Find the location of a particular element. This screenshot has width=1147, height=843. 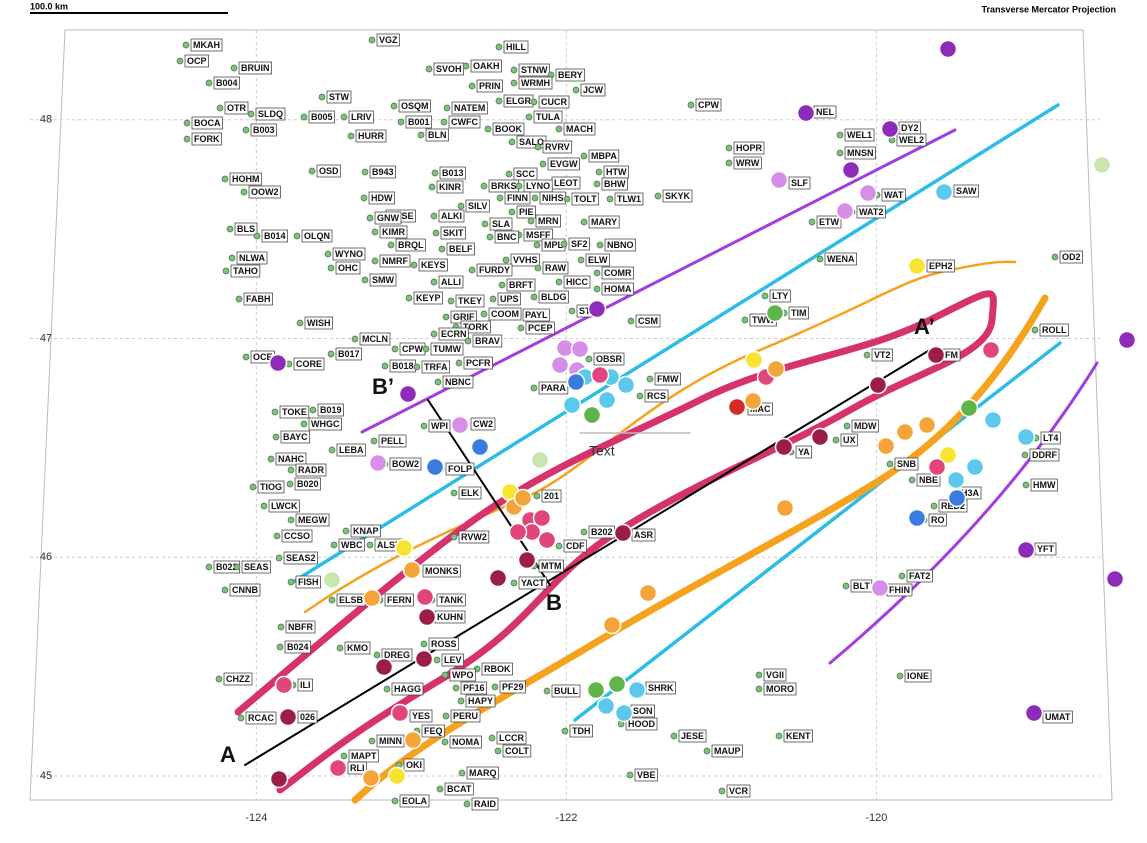

station-label: CORE is located at coordinates (309, 364).